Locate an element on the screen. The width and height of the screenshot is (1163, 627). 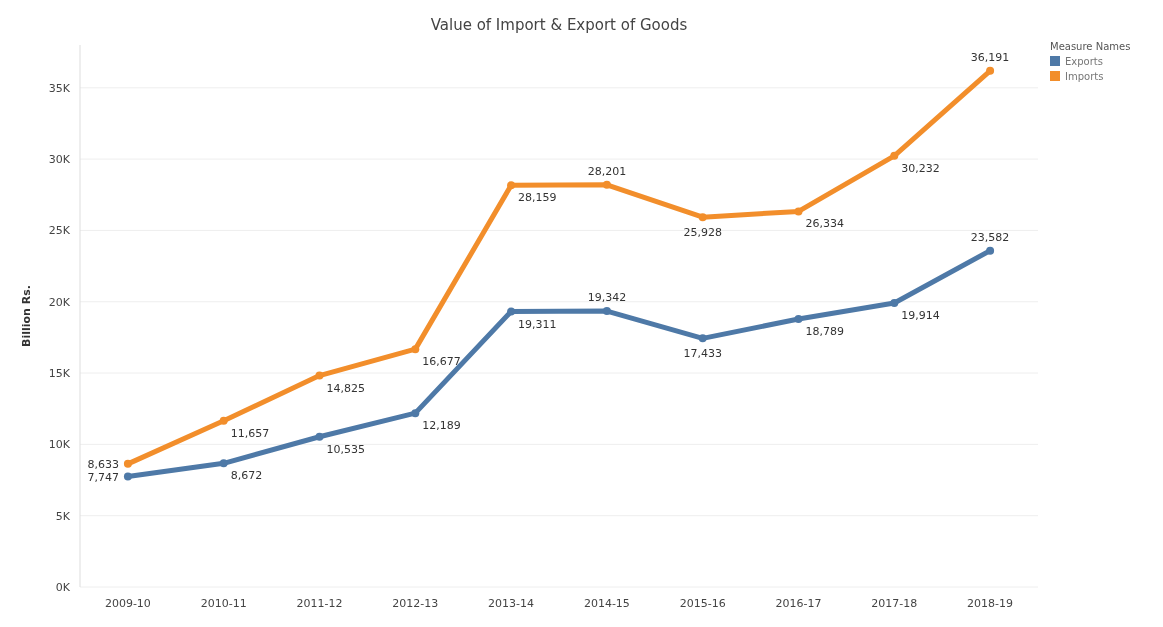
x-tick-label: 2018-19 is located at coordinates (990, 603).